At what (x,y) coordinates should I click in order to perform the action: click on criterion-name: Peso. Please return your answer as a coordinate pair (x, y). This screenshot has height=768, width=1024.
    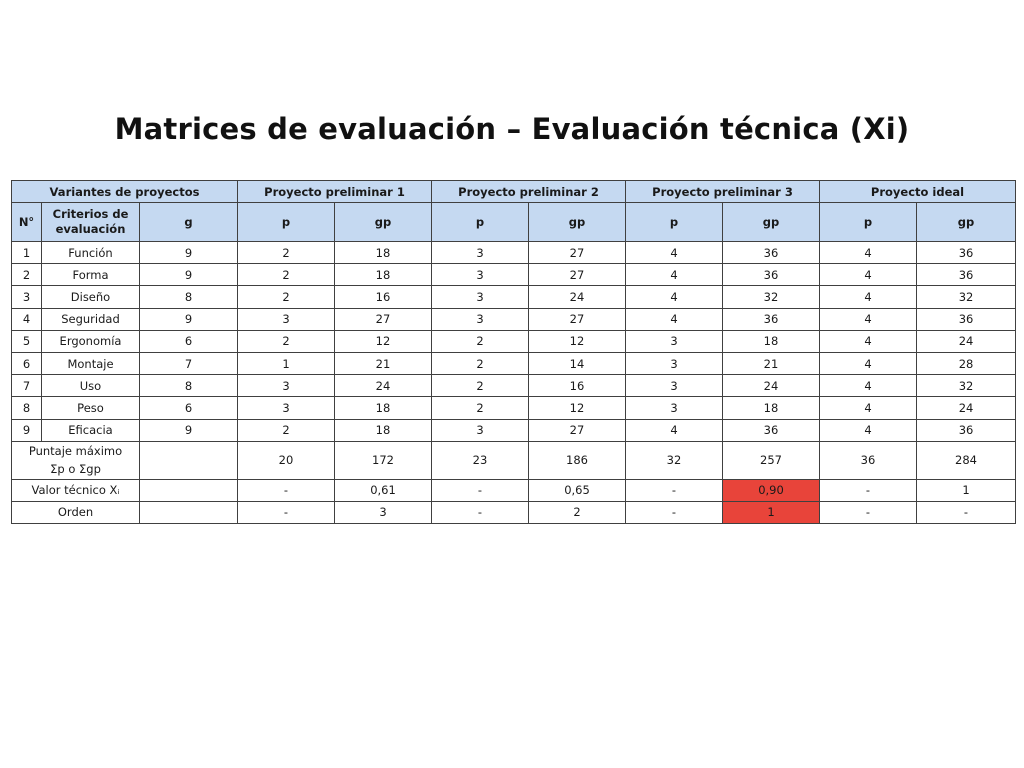
    Looking at the image, I should click on (90, 408).